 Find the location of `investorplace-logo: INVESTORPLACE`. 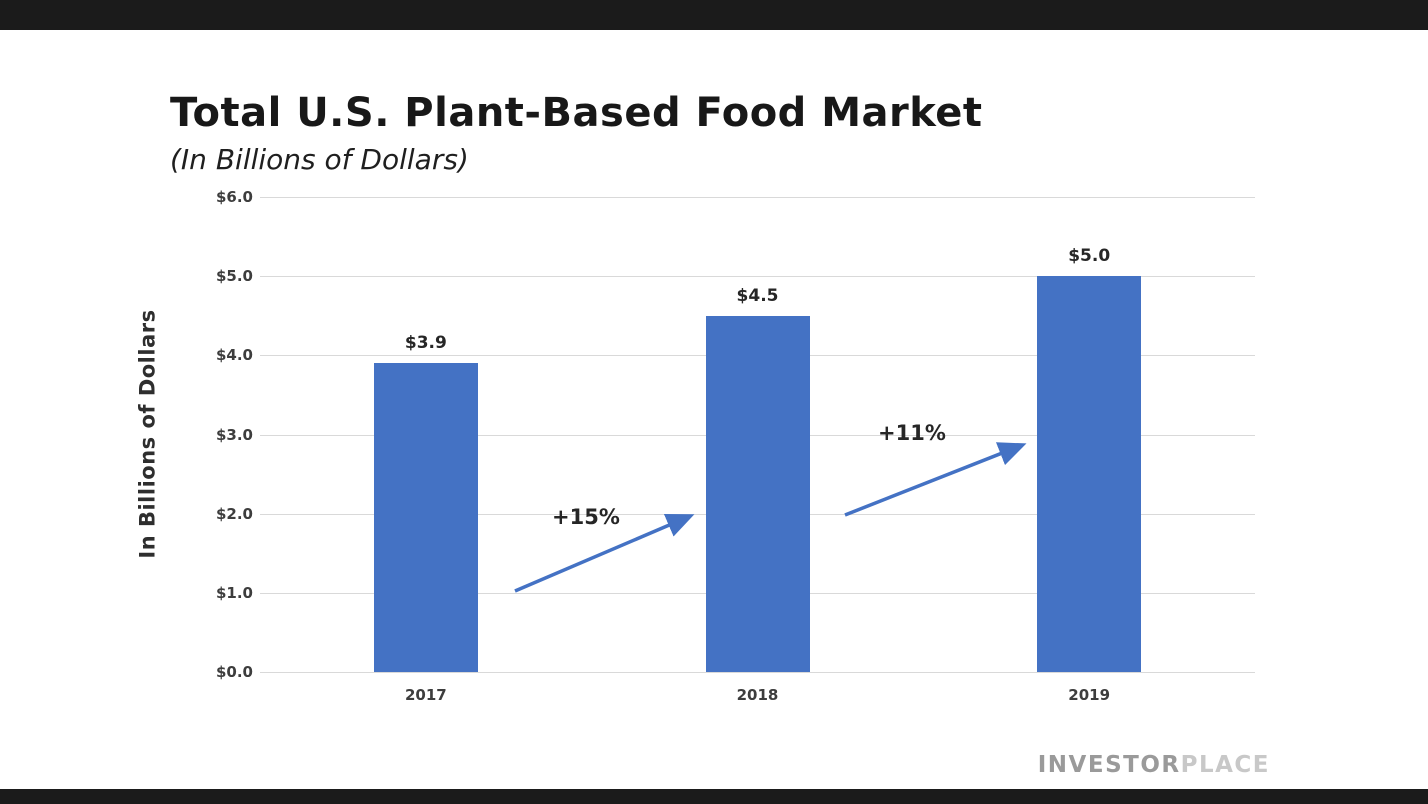

investorplace-logo: INVESTORPLACE is located at coordinates (1154, 765).